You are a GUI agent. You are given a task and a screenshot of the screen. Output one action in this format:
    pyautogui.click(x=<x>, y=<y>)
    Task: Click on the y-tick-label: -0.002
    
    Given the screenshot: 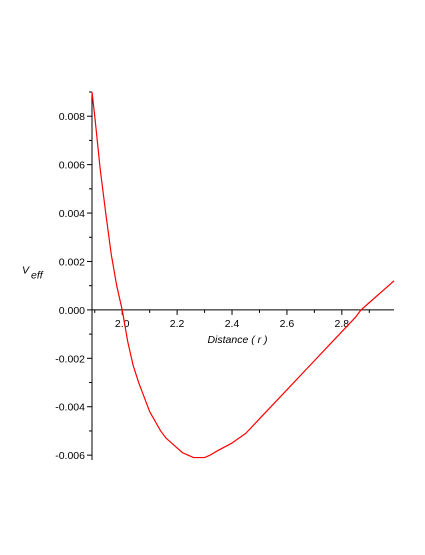 What is the action you would take?
    pyautogui.click(x=70, y=359)
    